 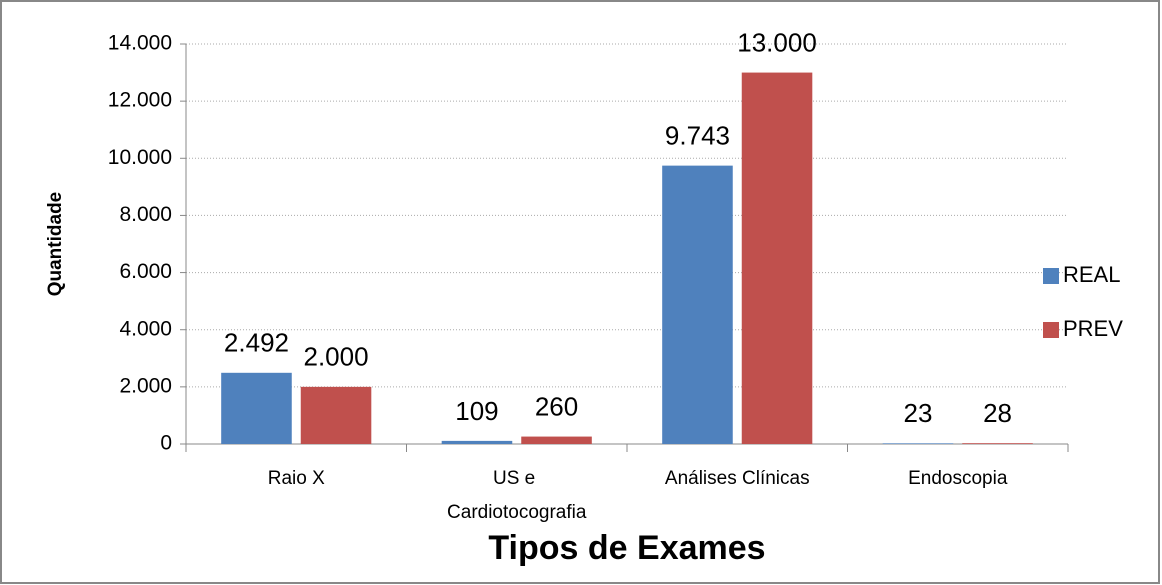 I want to click on data-label: 260, so click(x=556, y=406).